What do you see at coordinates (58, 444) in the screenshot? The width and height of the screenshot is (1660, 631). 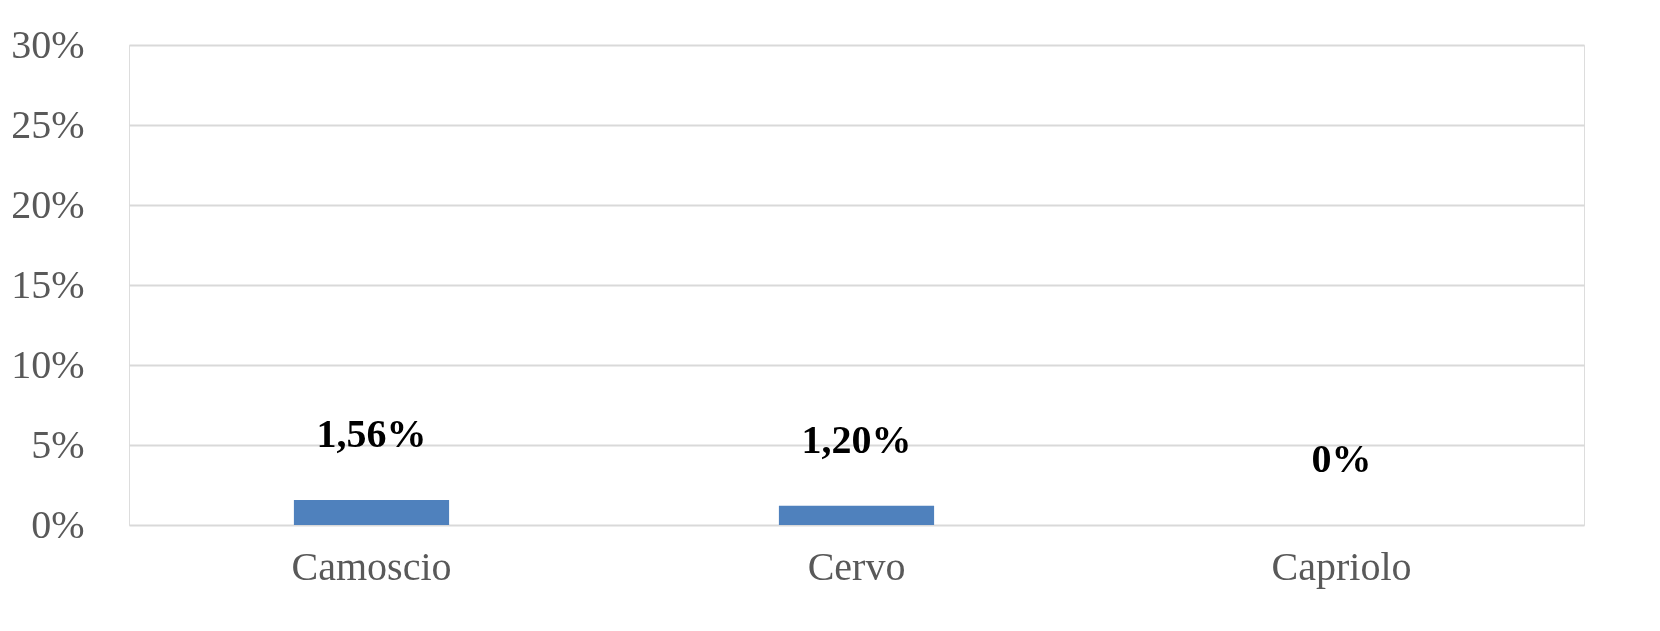 I see `y-tick-label: 5%` at bounding box center [58, 444].